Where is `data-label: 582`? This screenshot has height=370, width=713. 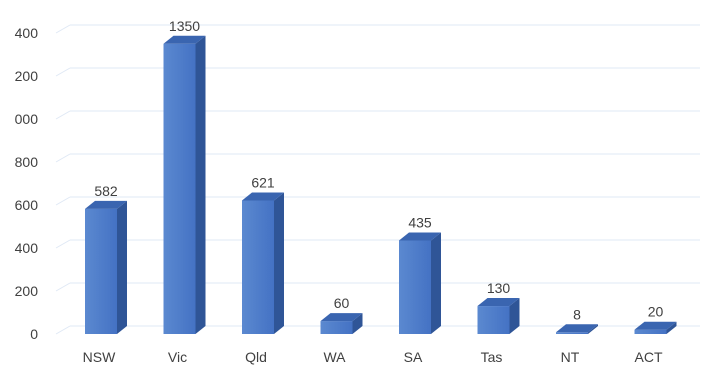
data-label: 582 is located at coordinates (106, 191).